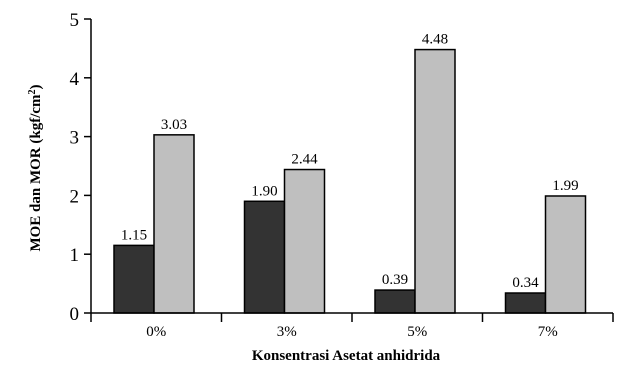 This screenshot has height=365, width=619. What do you see at coordinates (134, 235) in the screenshot?
I see `bar-value-label: 1.15` at bounding box center [134, 235].